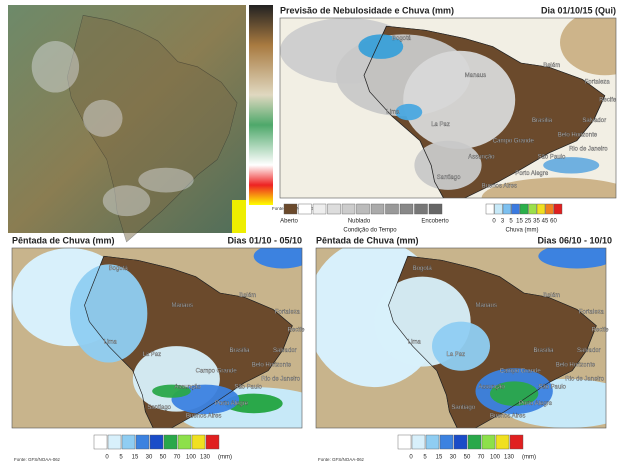 This screenshot has height=475, width=626. What do you see at coordinates (521, 231) in the screenshot?
I see `rain-caption: Chuva (mm)` at bounding box center [521, 231].